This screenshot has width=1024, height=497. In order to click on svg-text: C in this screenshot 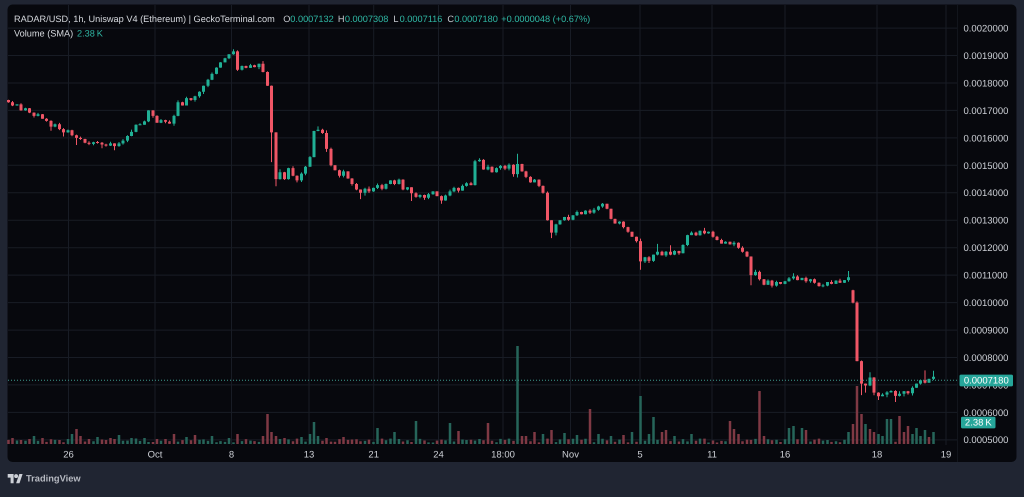, I will do `click(450, 19)`.